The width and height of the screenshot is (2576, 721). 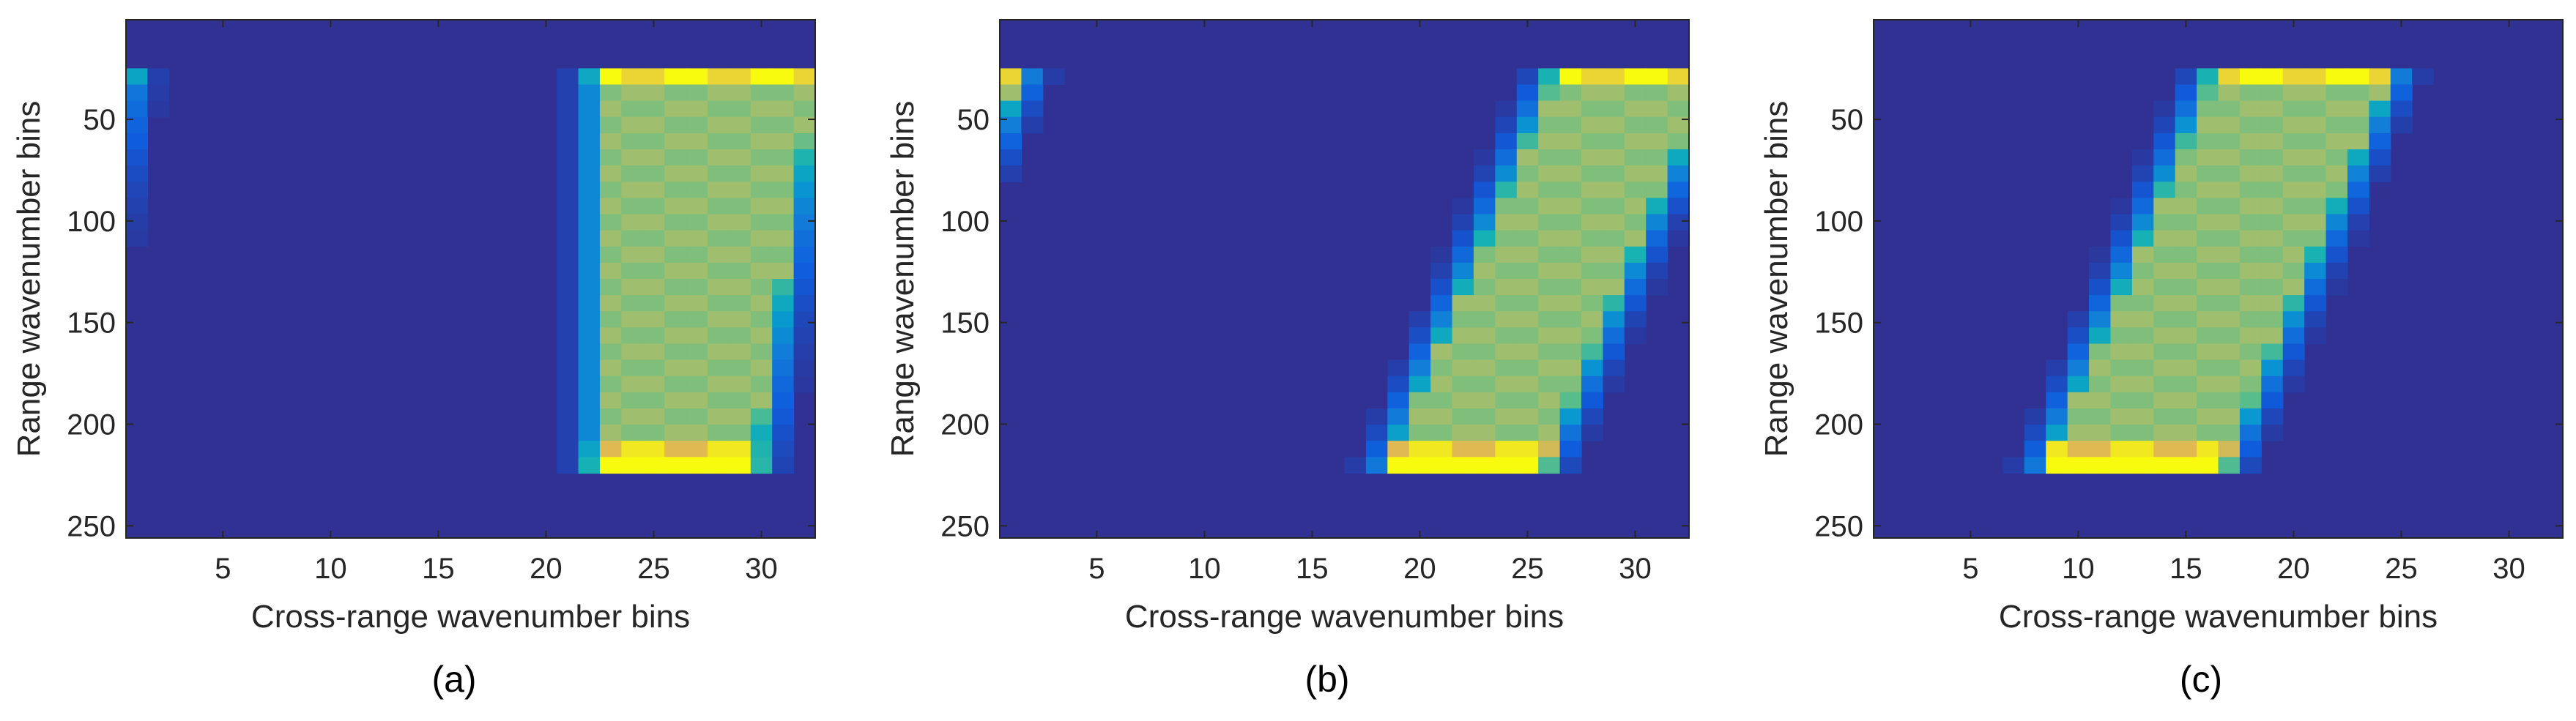 What do you see at coordinates (965, 526) in the screenshot?
I see `y-tick-label: 250` at bounding box center [965, 526].